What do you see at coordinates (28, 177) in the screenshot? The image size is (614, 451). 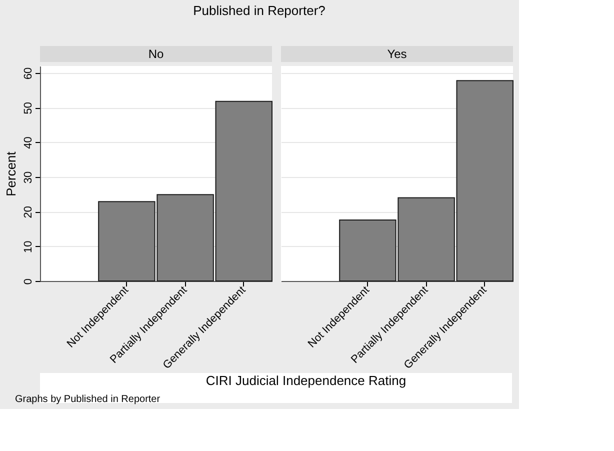 I see `y-tick-label: 30` at bounding box center [28, 177].